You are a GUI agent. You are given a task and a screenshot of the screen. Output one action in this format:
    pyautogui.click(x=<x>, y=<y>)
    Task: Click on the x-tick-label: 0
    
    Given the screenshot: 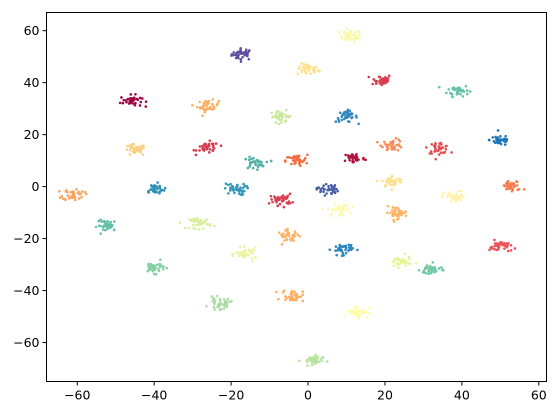 What is the action you would take?
    pyautogui.click(x=308, y=395)
    